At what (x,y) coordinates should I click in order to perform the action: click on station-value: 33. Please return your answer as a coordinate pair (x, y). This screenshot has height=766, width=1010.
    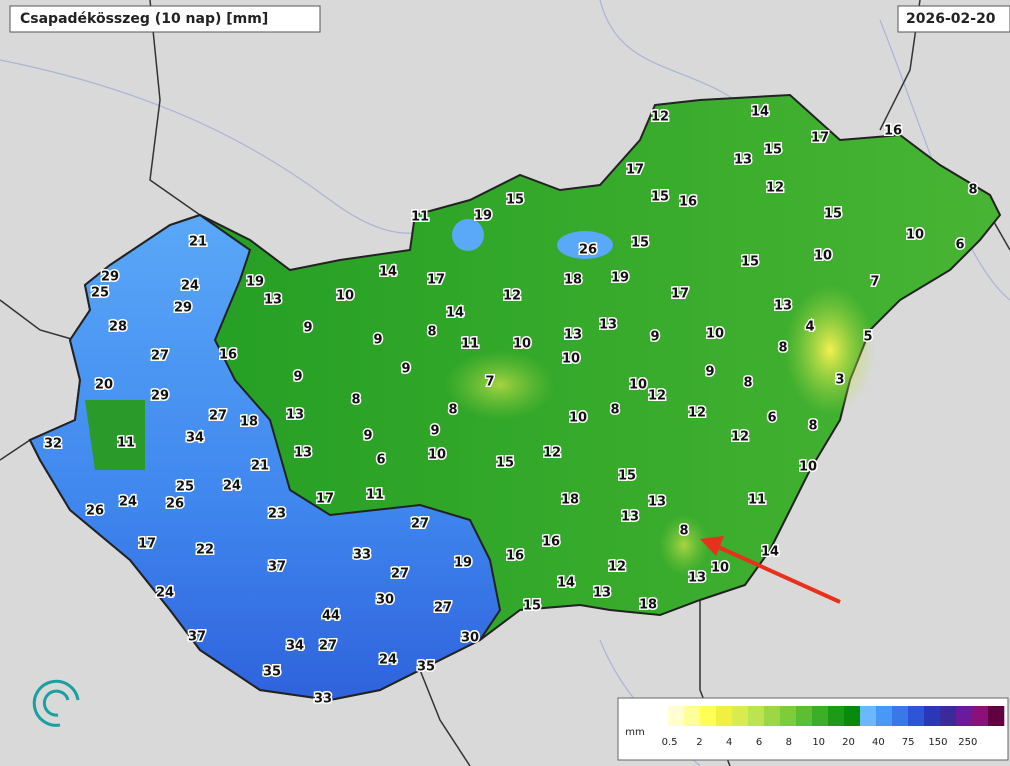
    Looking at the image, I should click on (323, 699).